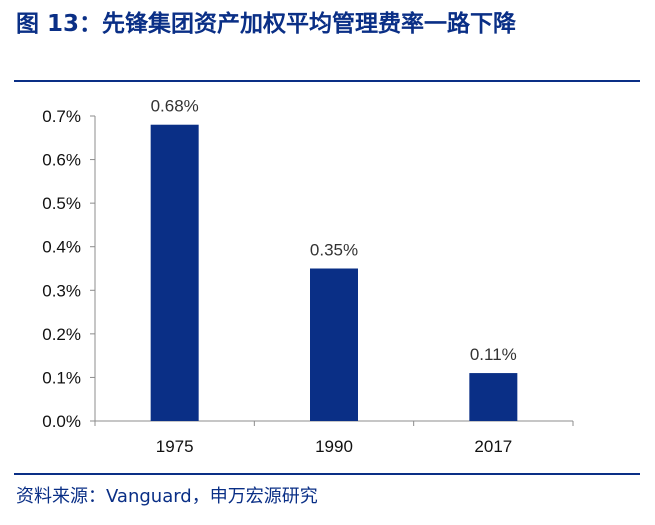 The width and height of the screenshot is (655, 525). Describe the element at coordinates (61, 421) in the screenshot. I see `y-tick-label: 0.0%` at that location.